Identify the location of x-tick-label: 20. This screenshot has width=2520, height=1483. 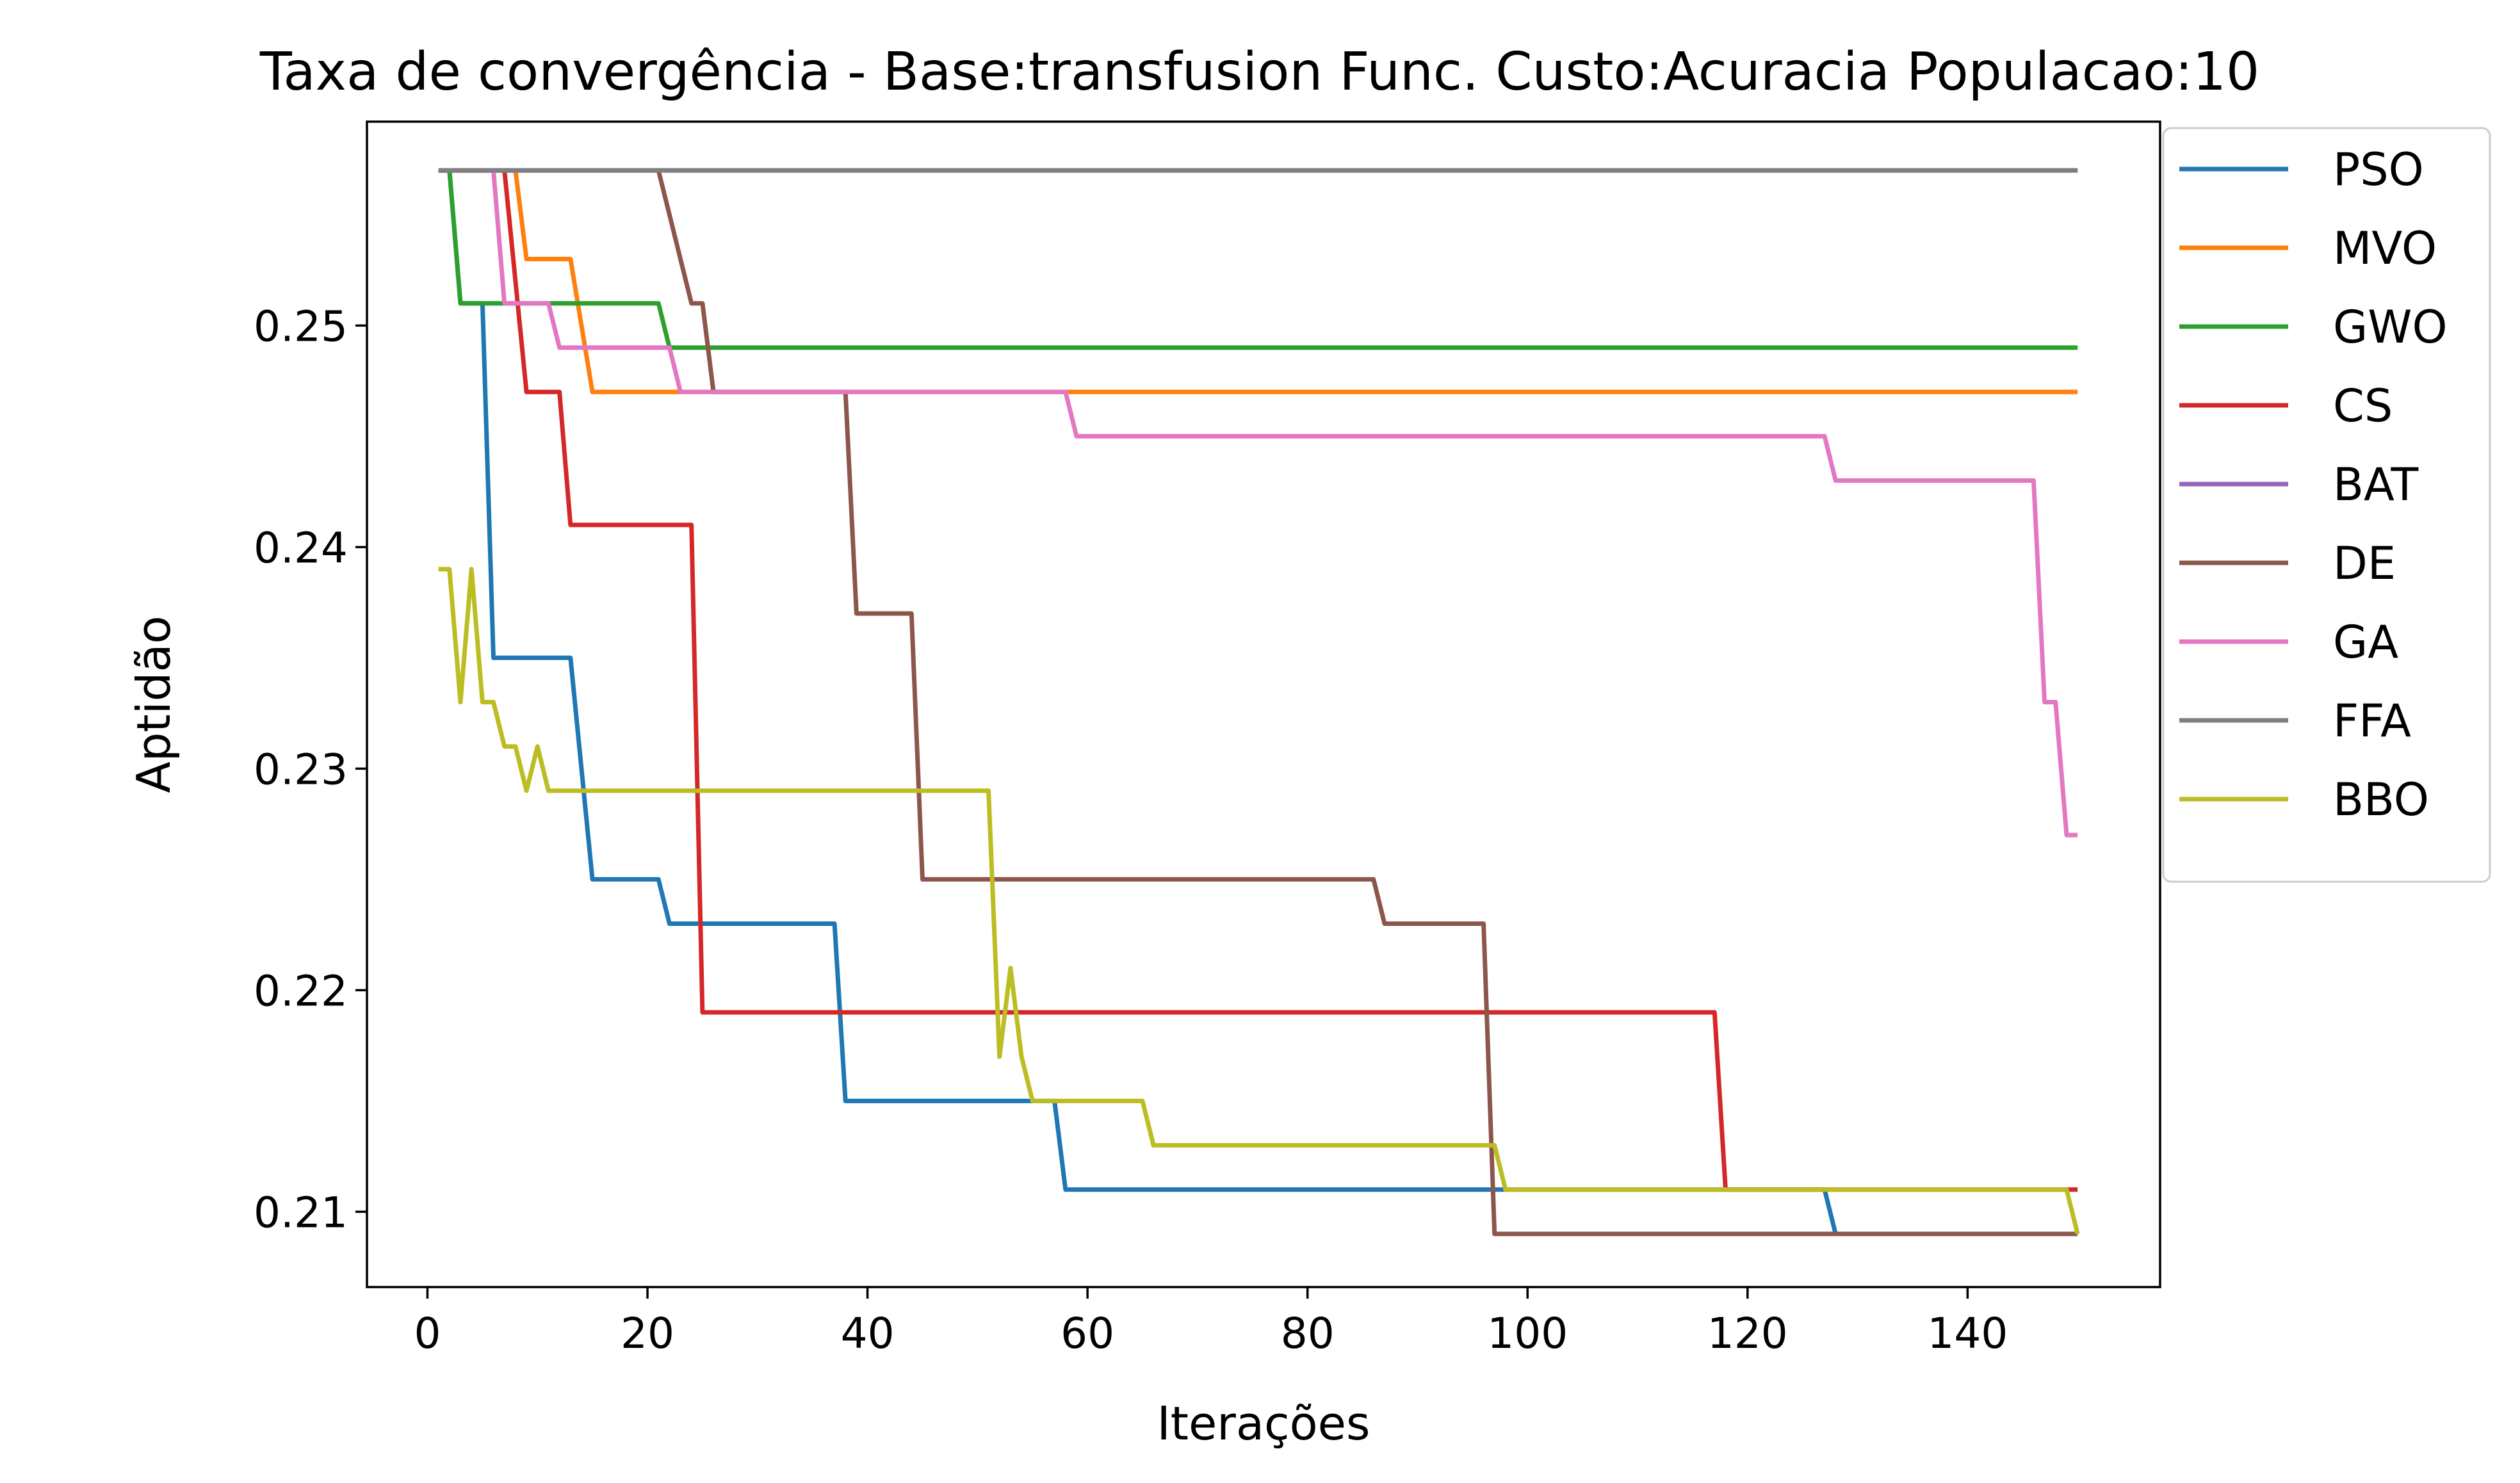
(648, 1333).